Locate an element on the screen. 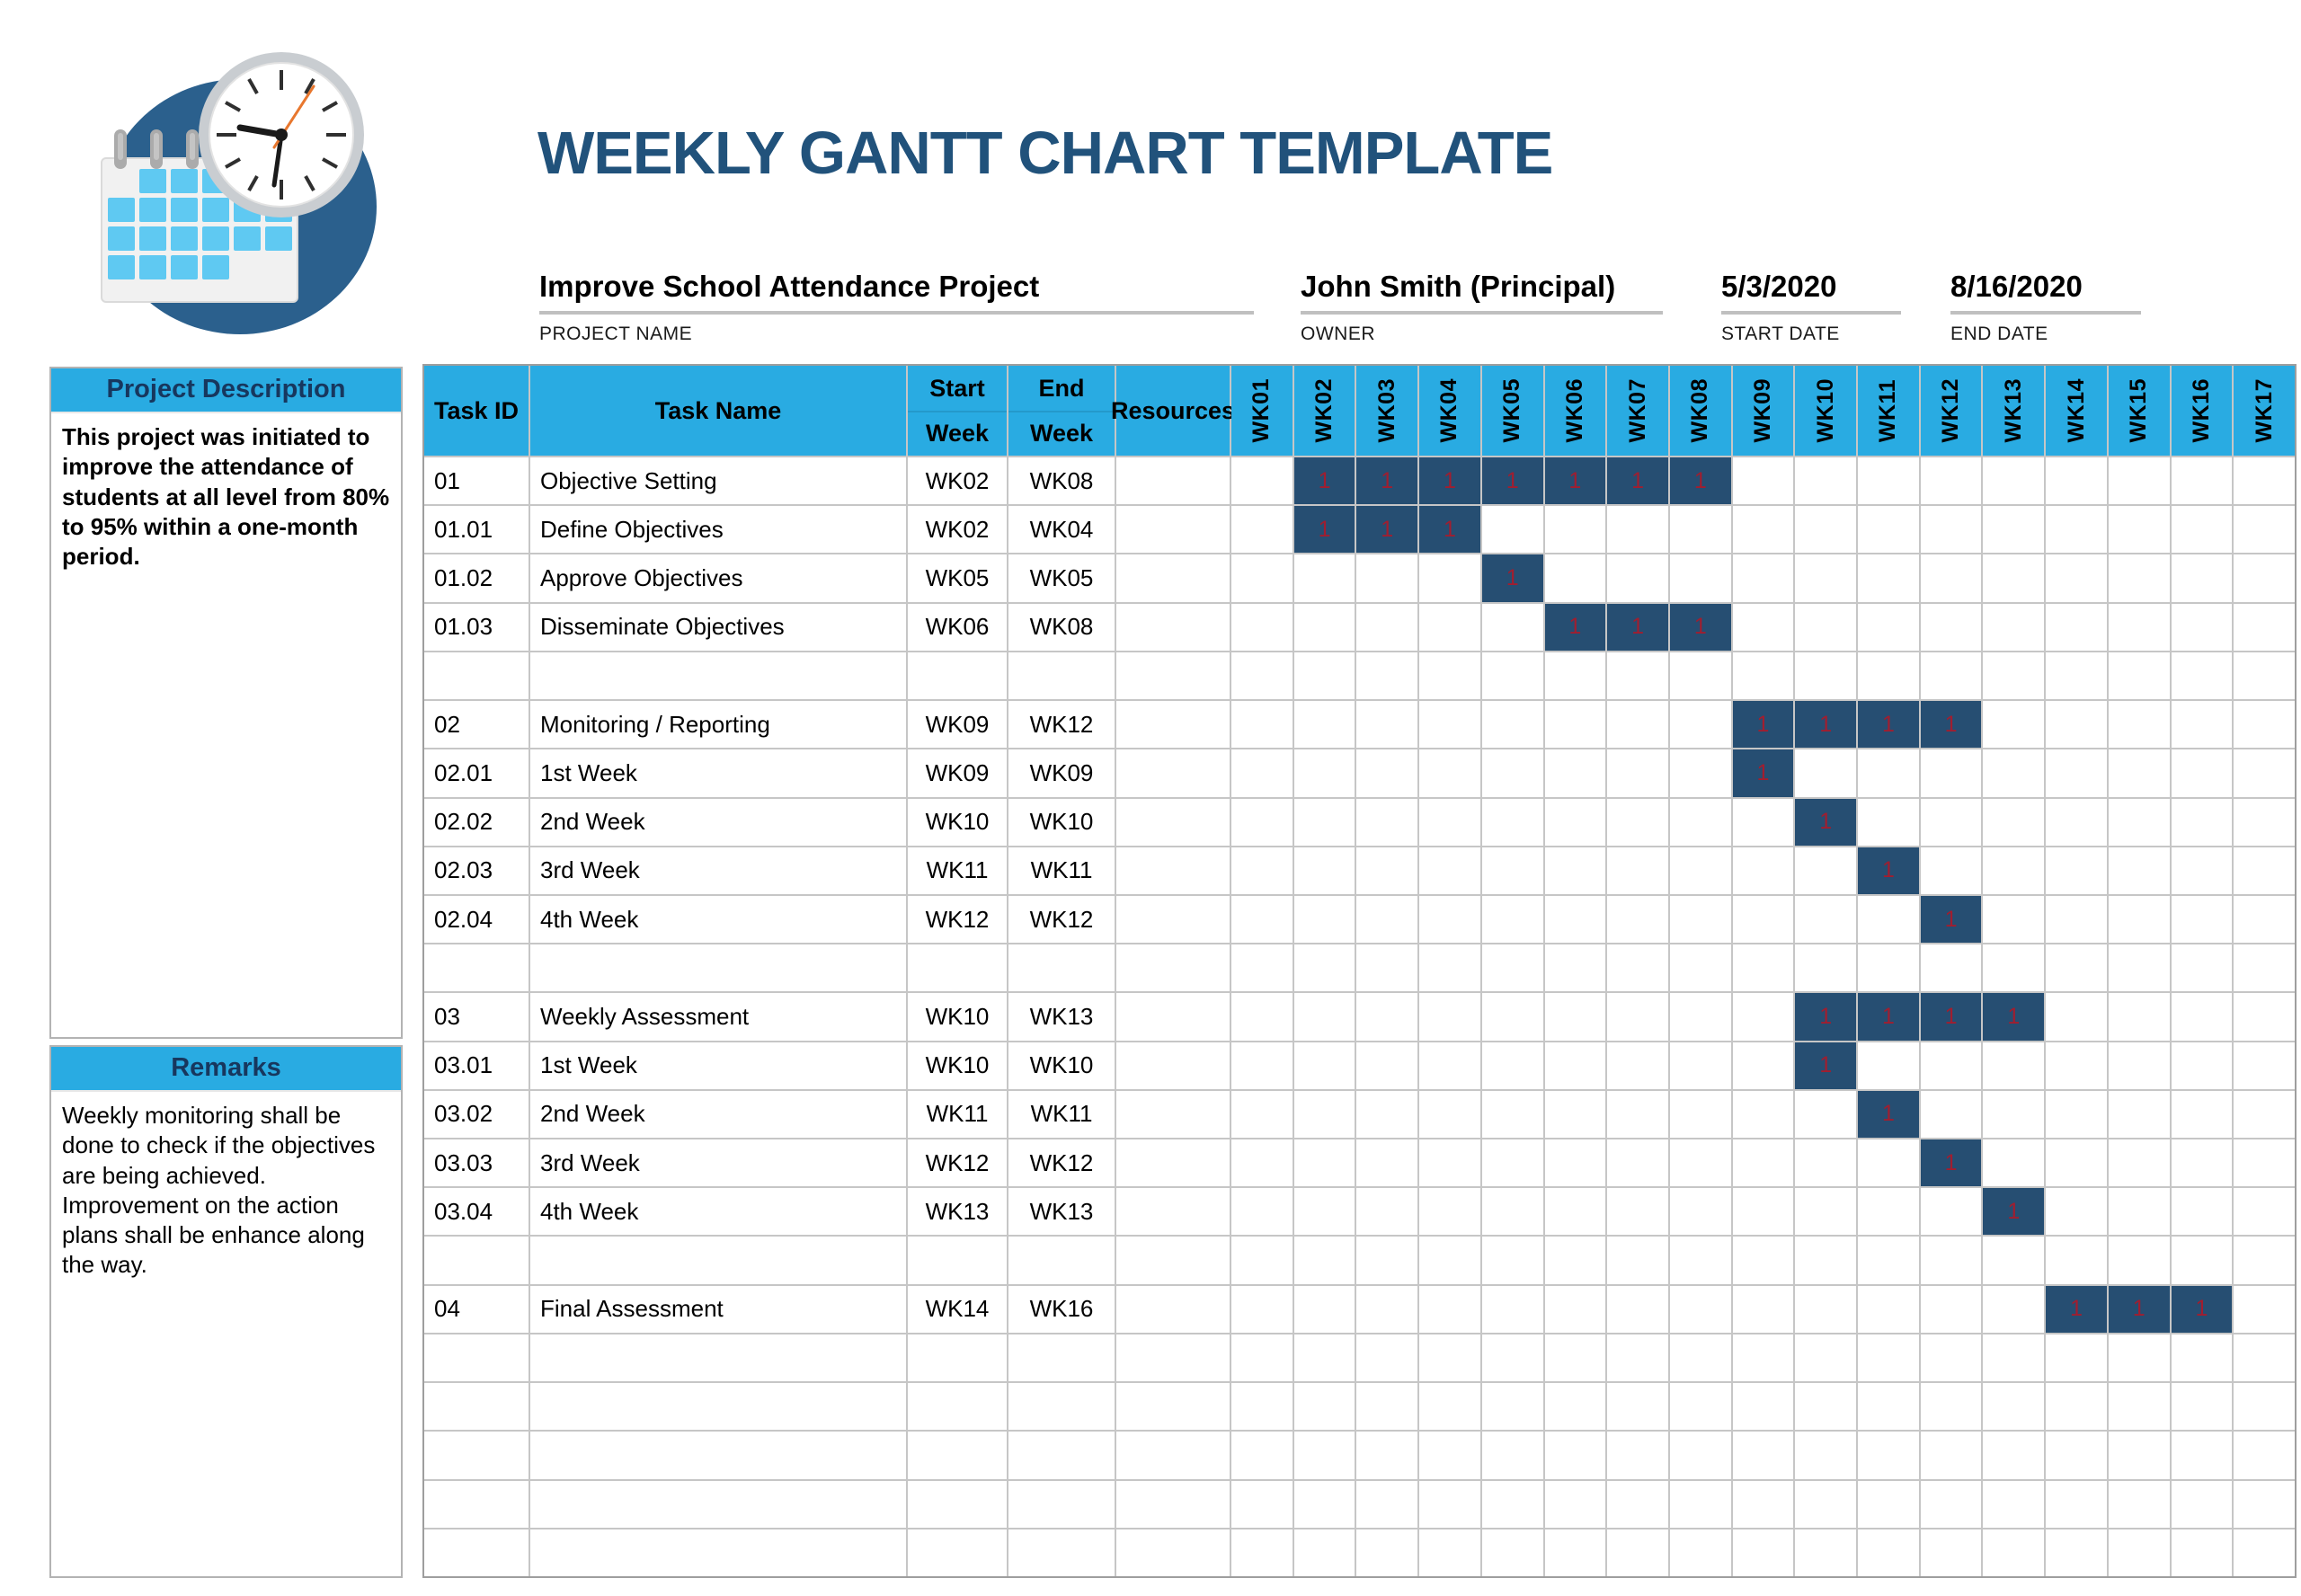 This screenshot has height=1596, width=2301. task-id-cell: 02.01 is located at coordinates (476, 773).